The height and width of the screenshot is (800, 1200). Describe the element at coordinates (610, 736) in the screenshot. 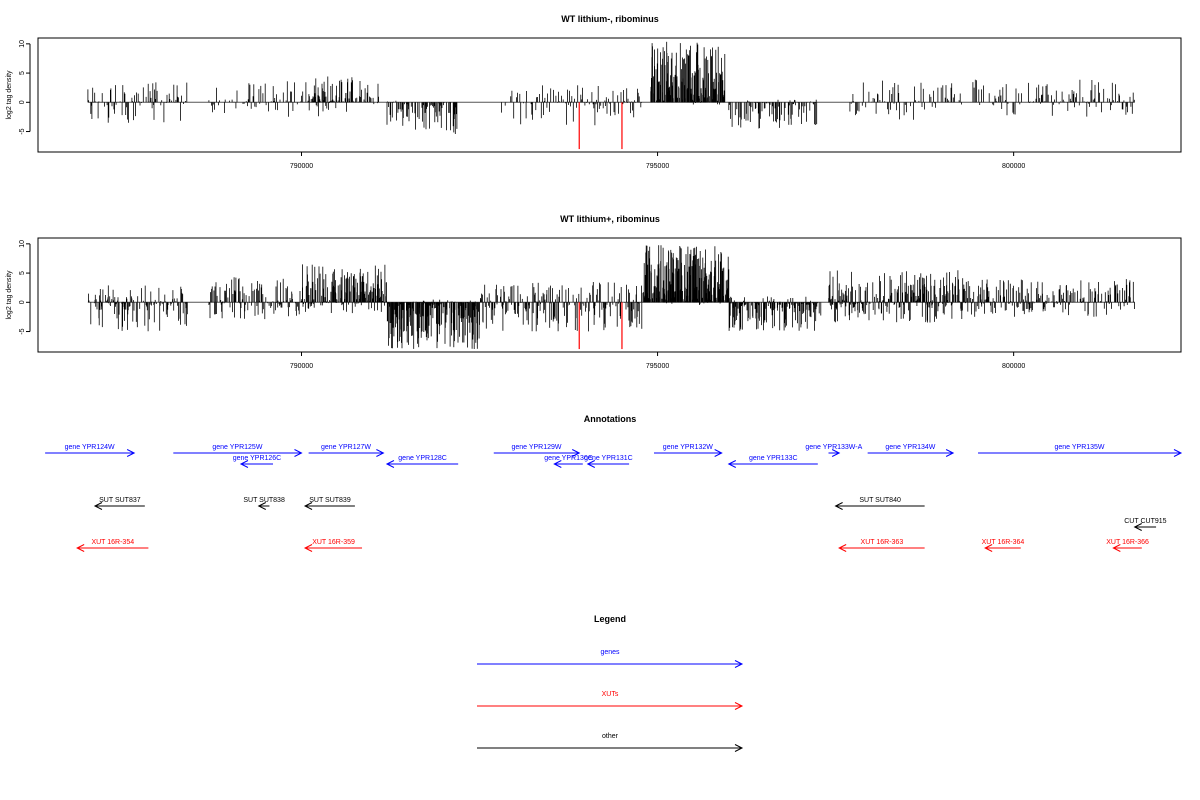

I see `legend-label: other` at that location.